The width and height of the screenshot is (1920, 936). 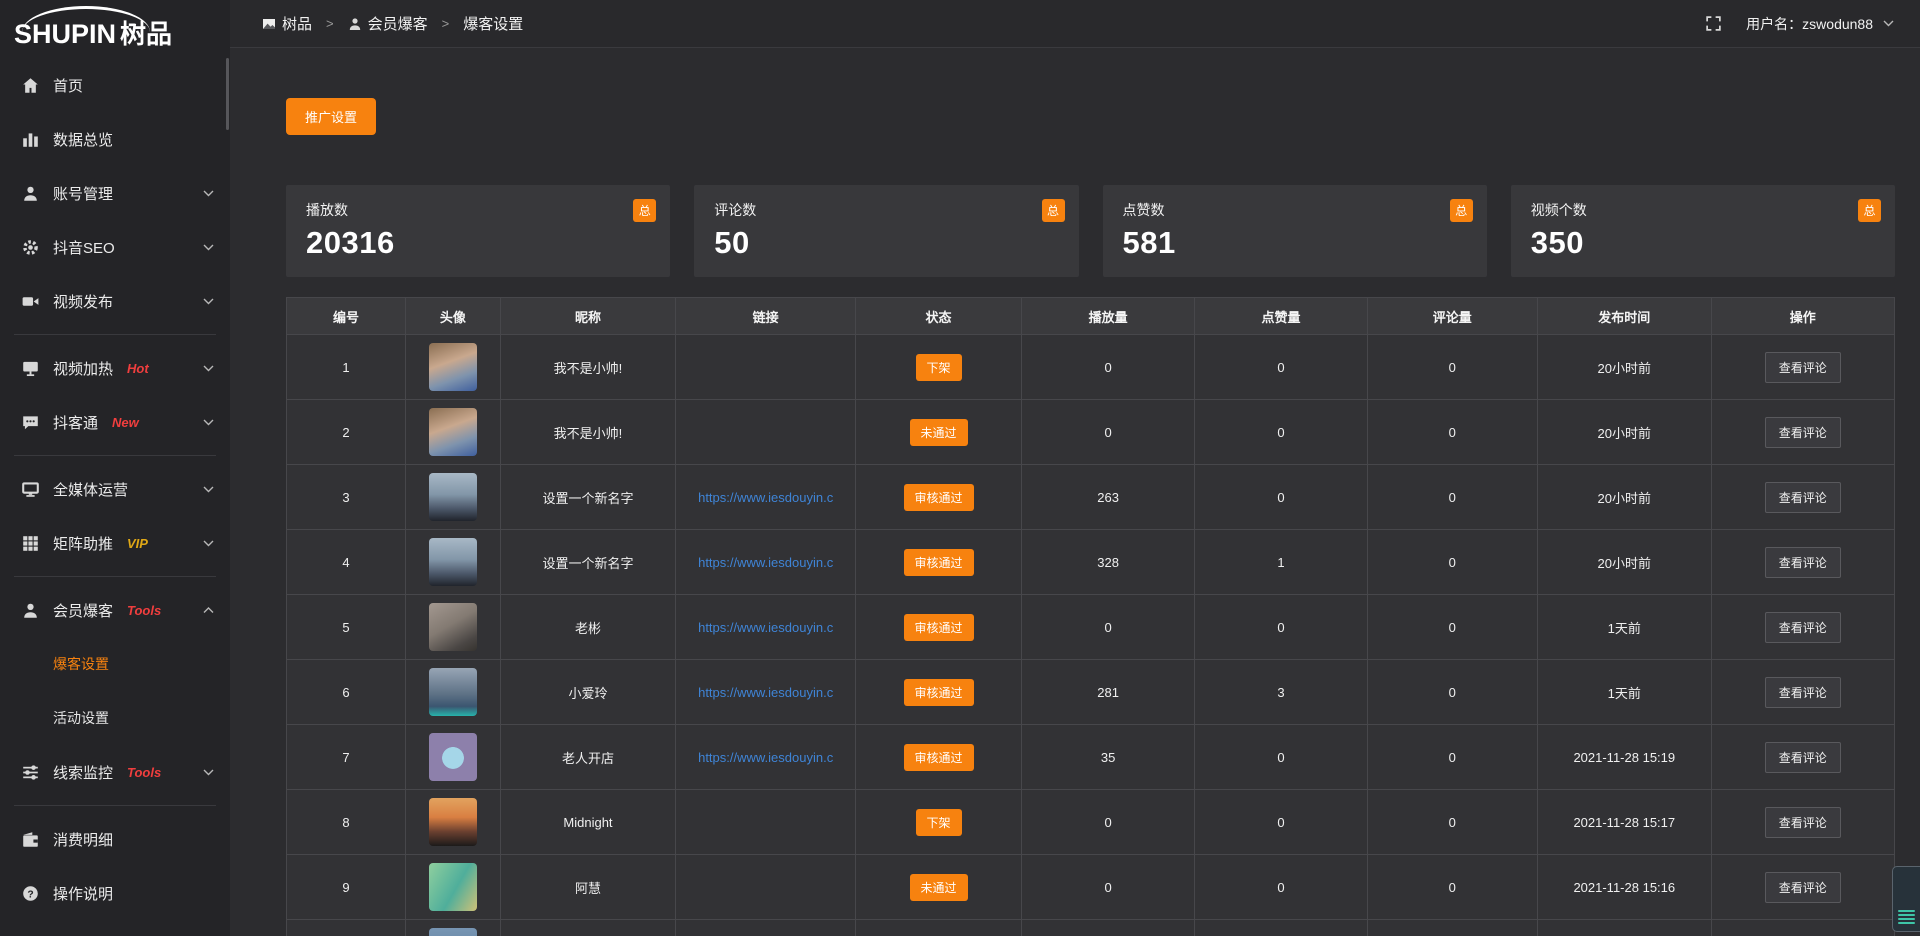 I want to click on fullscreen-icon, so click(x=1713, y=23).